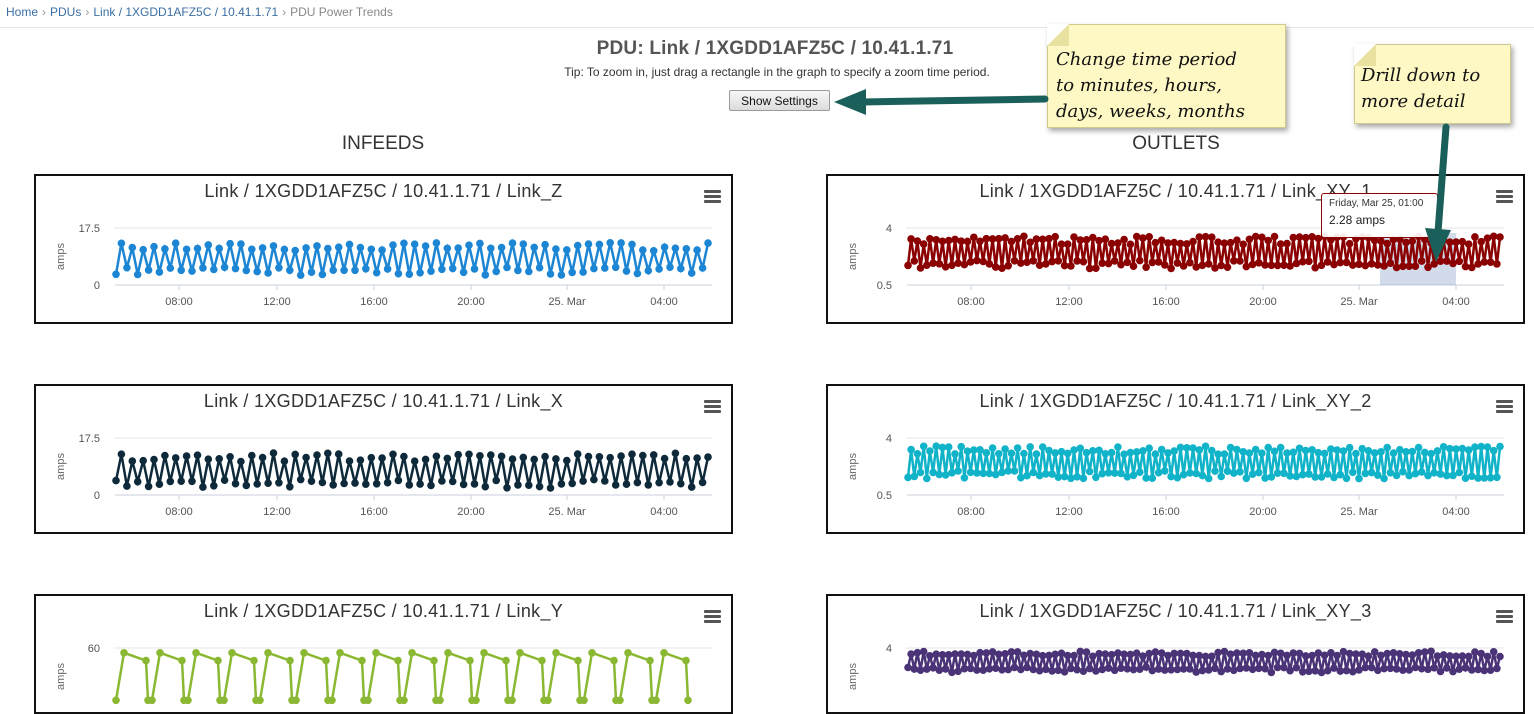  What do you see at coordinates (186, 12) in the screenshot?
I see `breadcrumb-pdu: Link / 1XGDD1AFZ5C / 10.41.1.71` at bounding box center [186, 12].